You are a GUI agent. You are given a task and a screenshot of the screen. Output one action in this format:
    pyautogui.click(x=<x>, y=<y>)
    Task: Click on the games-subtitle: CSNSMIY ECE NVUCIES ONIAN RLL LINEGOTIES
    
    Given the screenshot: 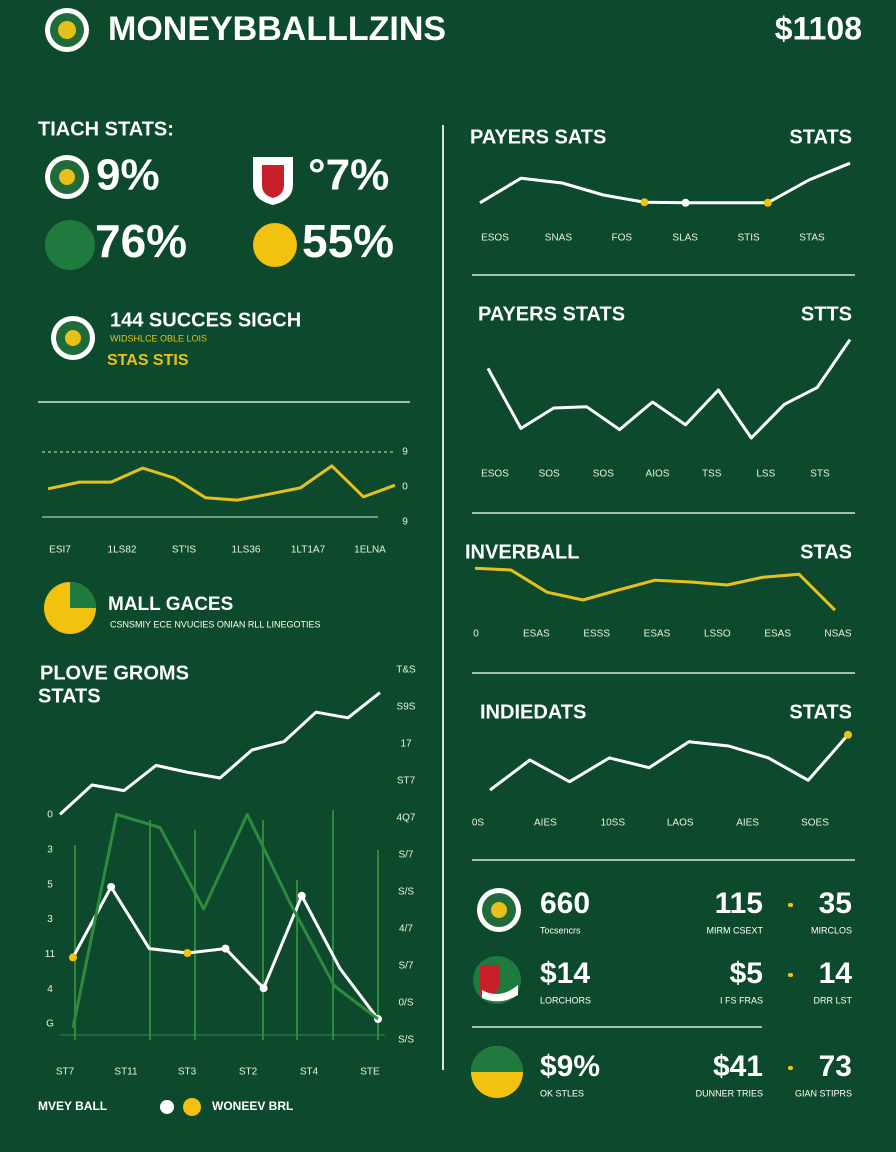 What is the action you would take?
    pyautogui.click(x=215, y=624)
    